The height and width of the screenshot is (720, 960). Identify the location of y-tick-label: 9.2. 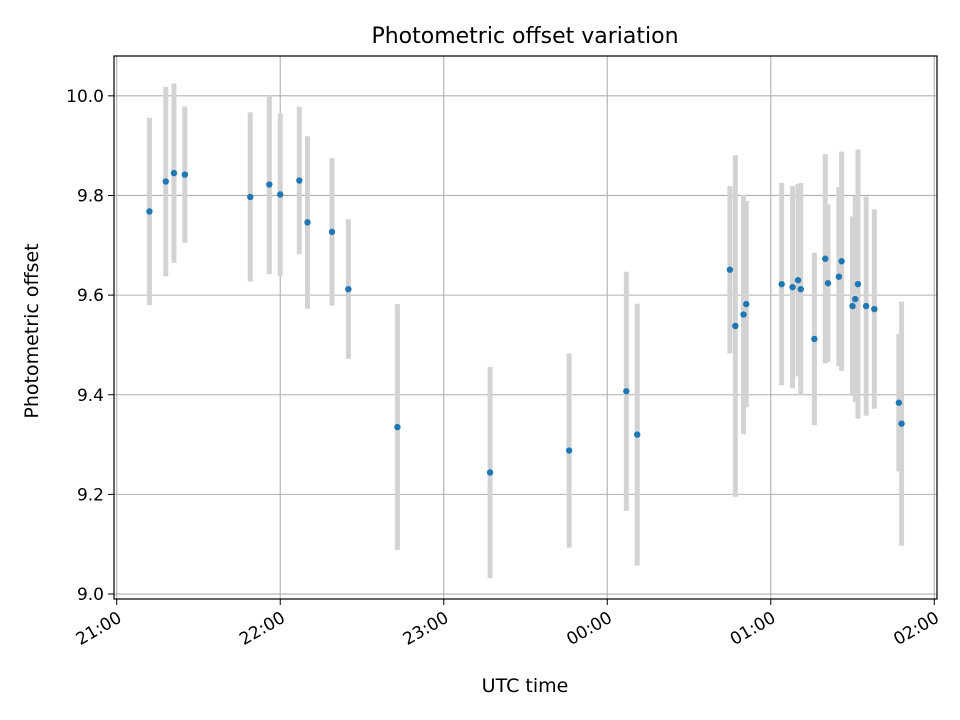
(90, 495).